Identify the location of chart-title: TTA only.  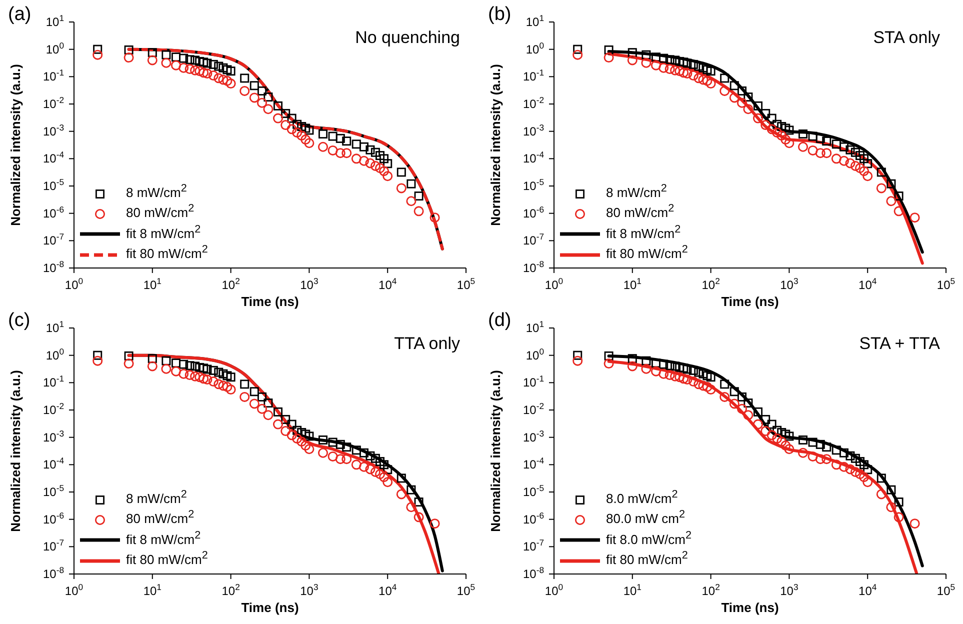
(427, 344).